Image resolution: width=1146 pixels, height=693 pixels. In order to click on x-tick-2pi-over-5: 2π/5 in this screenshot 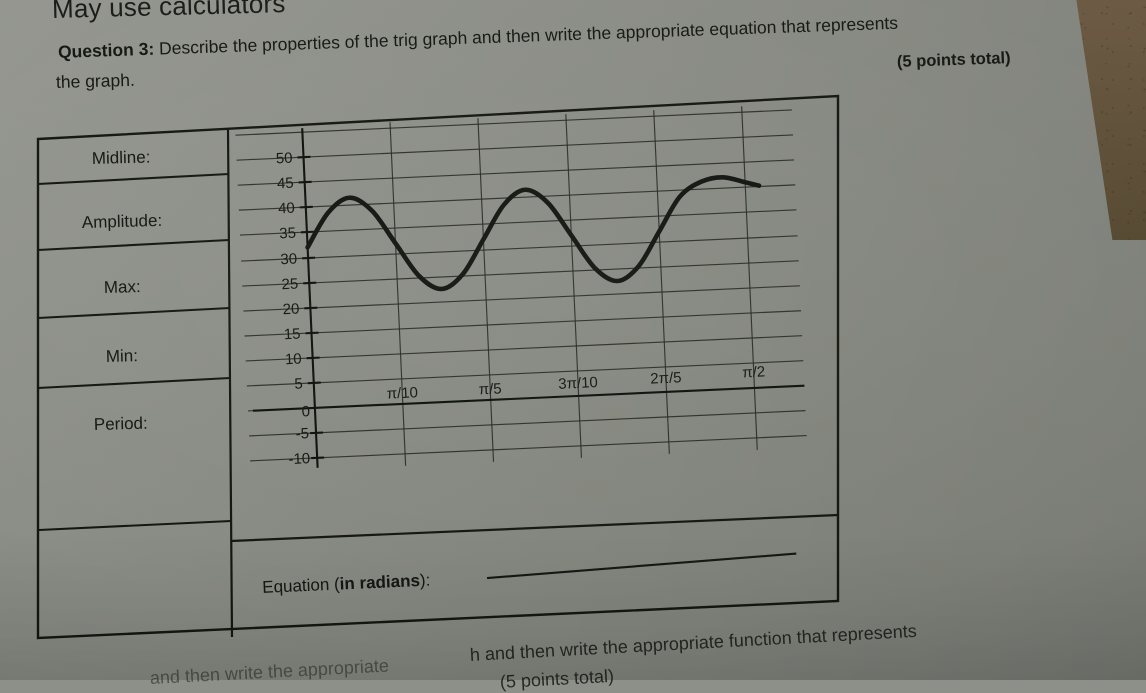, I will do `click(666, 378)`.